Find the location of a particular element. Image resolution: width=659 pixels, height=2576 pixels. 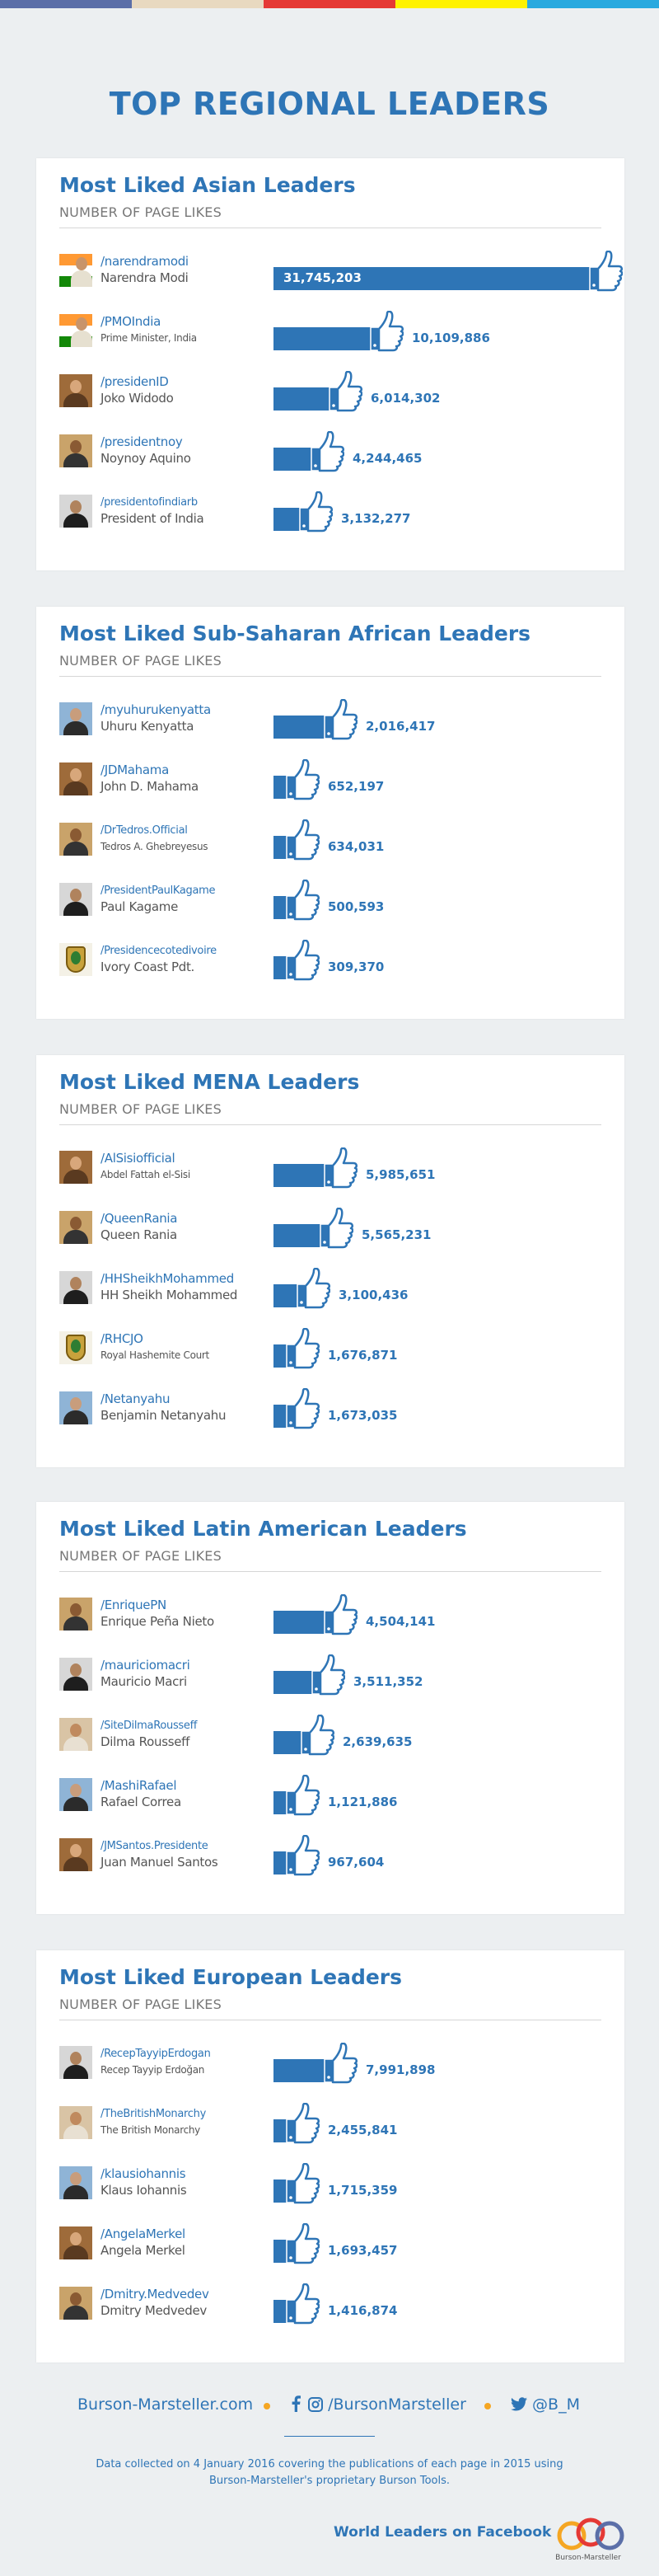

likes-value: 2,455,841 is located at coordinates (363, 2130).